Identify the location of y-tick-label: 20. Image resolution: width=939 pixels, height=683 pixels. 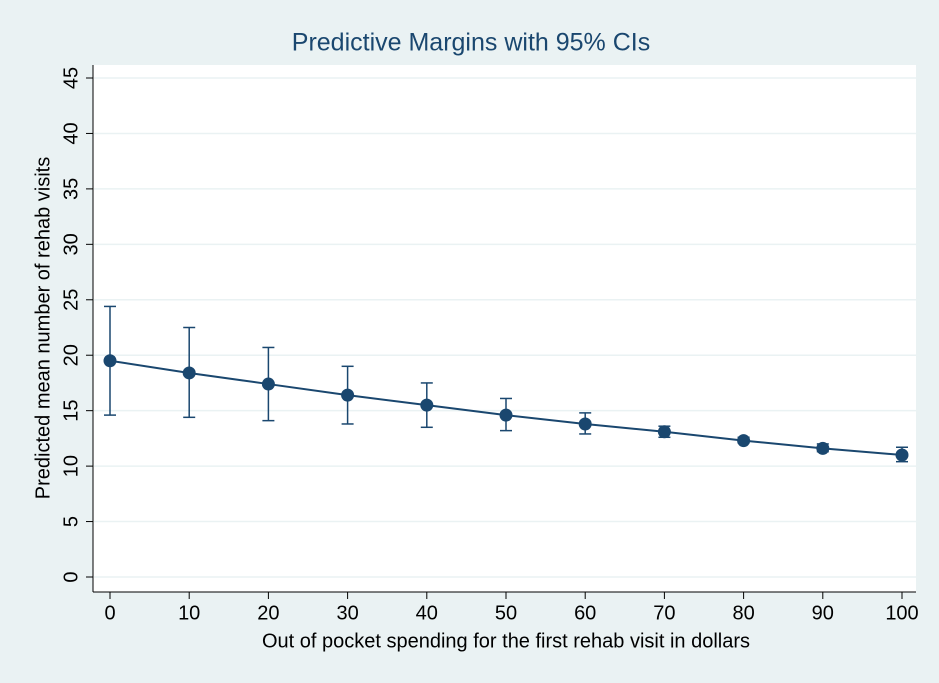
(71, 355).